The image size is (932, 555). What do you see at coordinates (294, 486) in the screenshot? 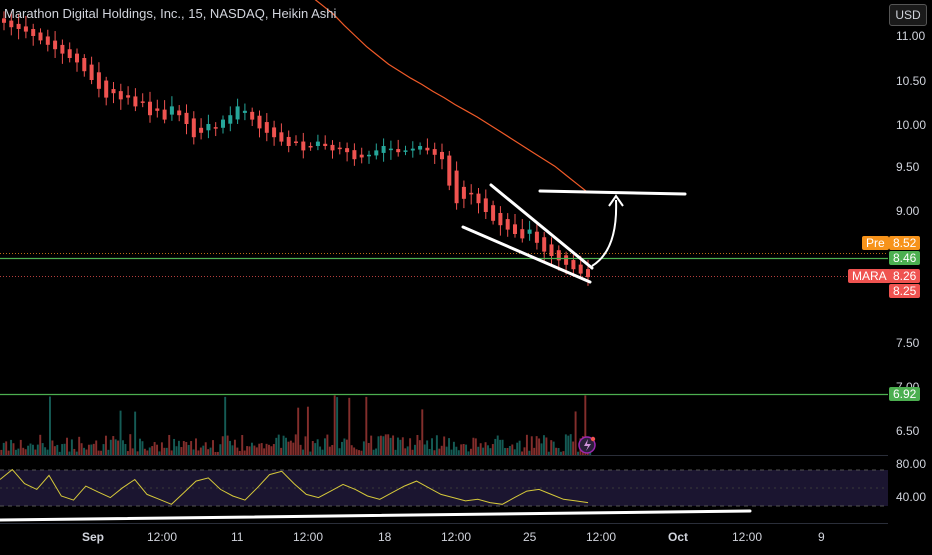
I see `rsi-line` at bounding box center [294, 486].